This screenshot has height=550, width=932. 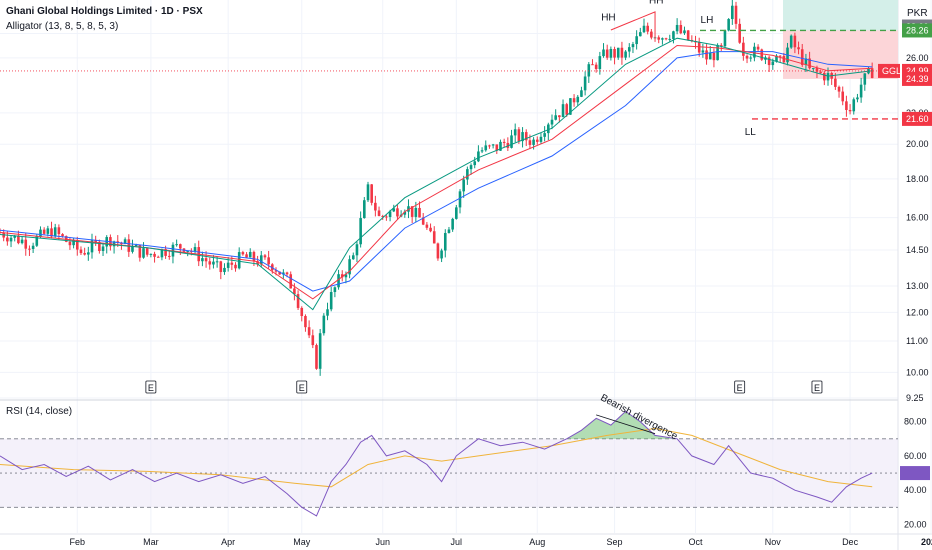 What do you see at coordinates (615, 542) in the screenshot?
I see `time-tick-label: Sep` at bounding box center [615, 542].